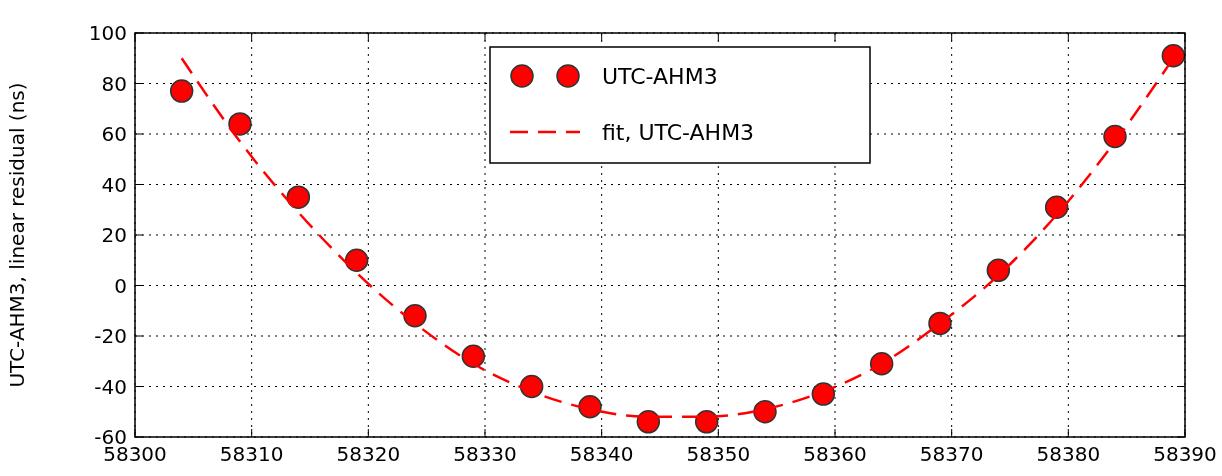 Image resolution: width=1222 pixels, height=476 pixels. Describe the element at coordinates (1185, 454) in the screenshot. I see `x-tick-label: 58390` at that location.